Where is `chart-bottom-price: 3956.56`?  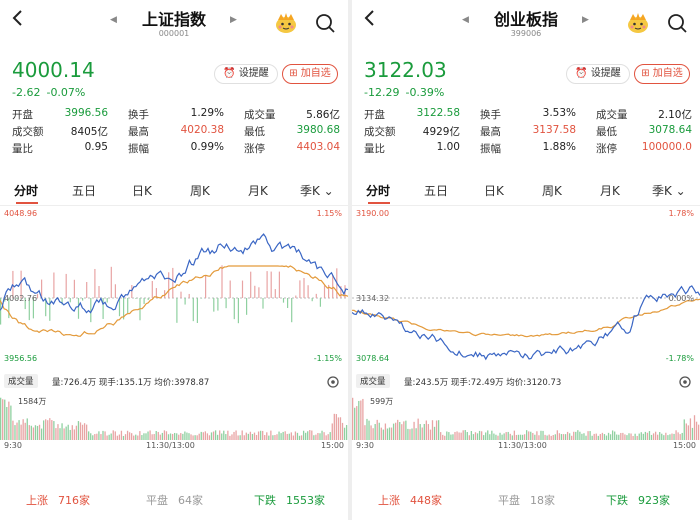 chart-bottom-price: 3956.56 is located at coordinates (21, 358).